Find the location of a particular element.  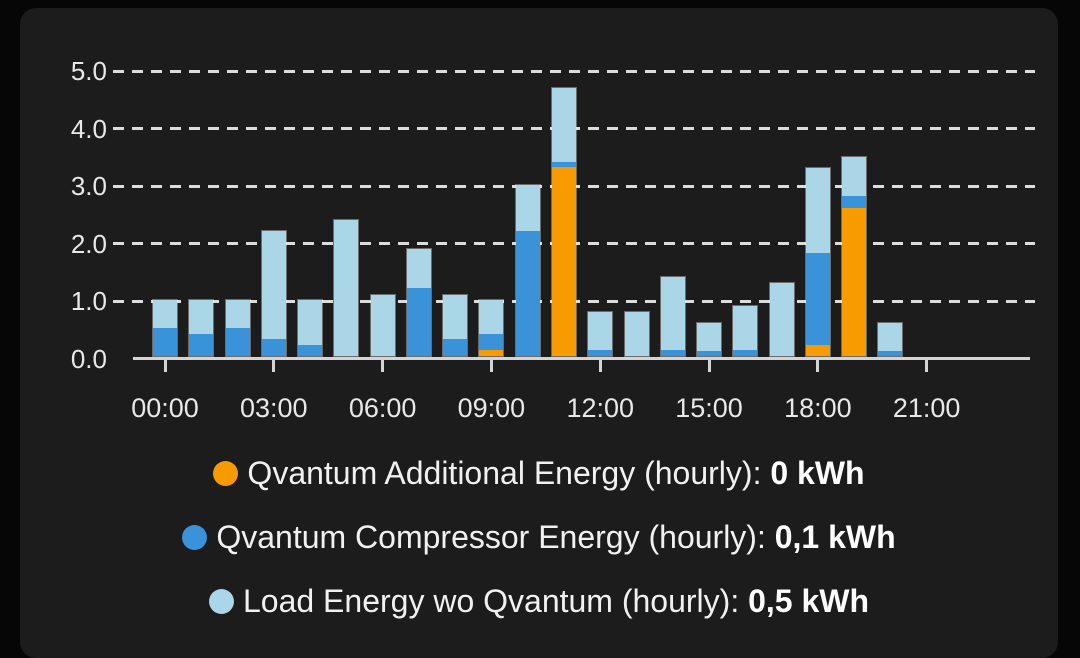

legend-value: 0,5 kWh is located at coordinates (809, 600).